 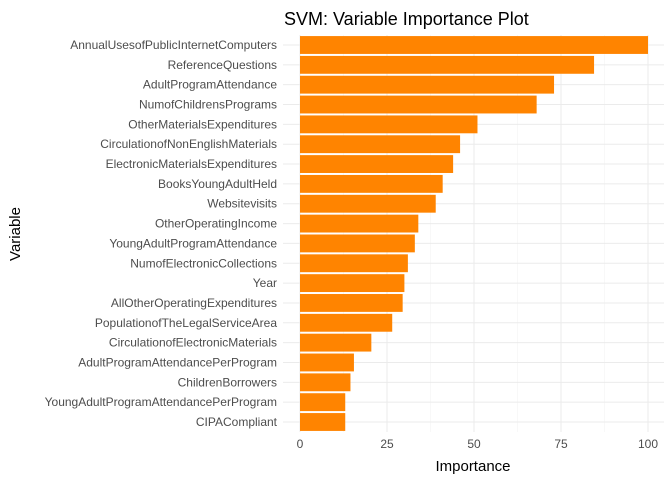 I want to click on x-axis-title: Importance, so click(x=472, y=466).